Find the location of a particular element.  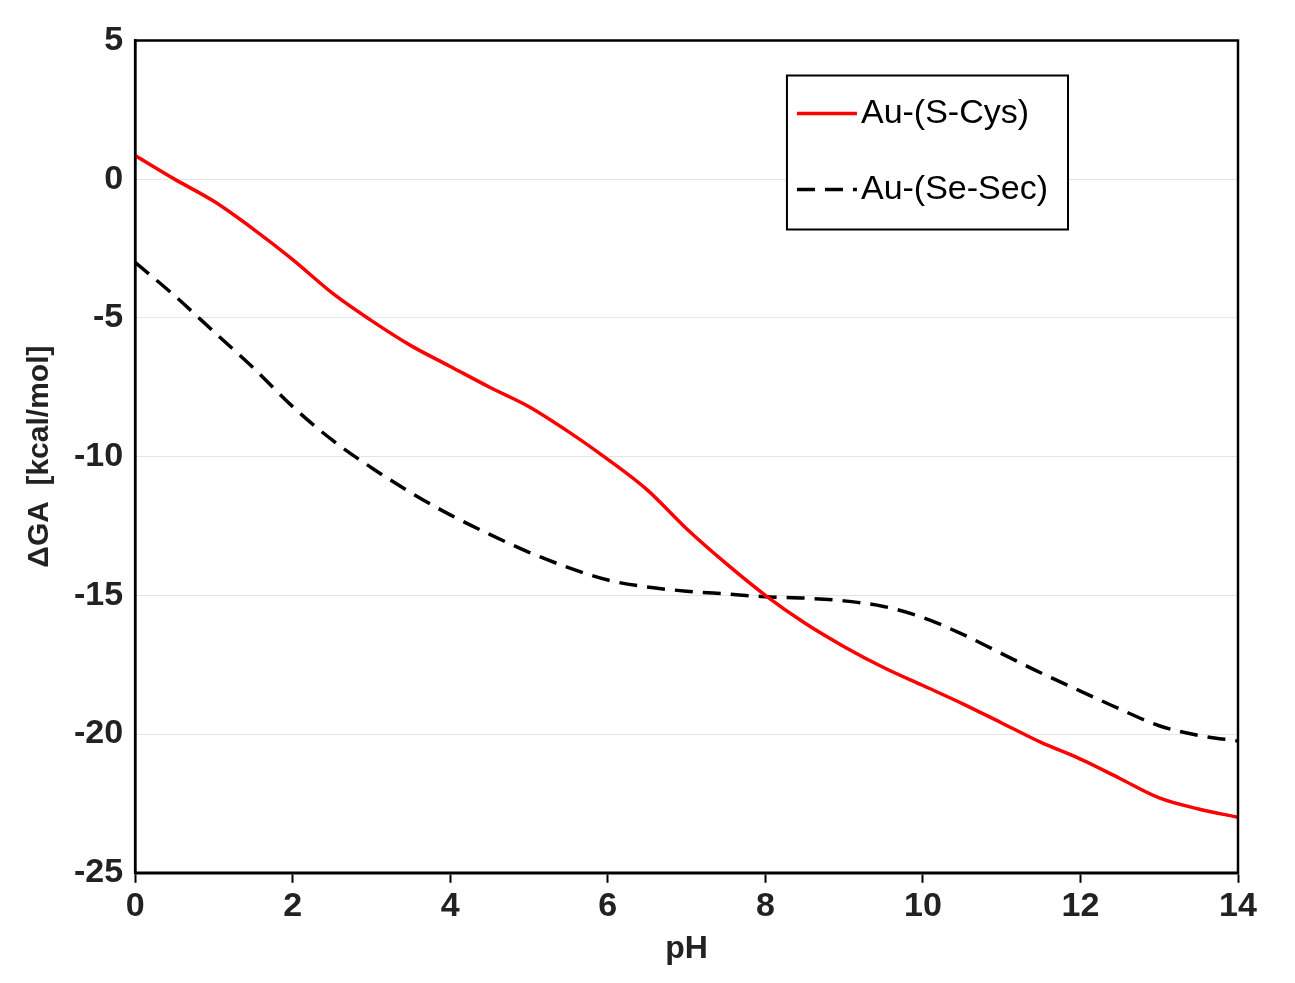

x-axis-title: pH is located at coordinates (686, 946).